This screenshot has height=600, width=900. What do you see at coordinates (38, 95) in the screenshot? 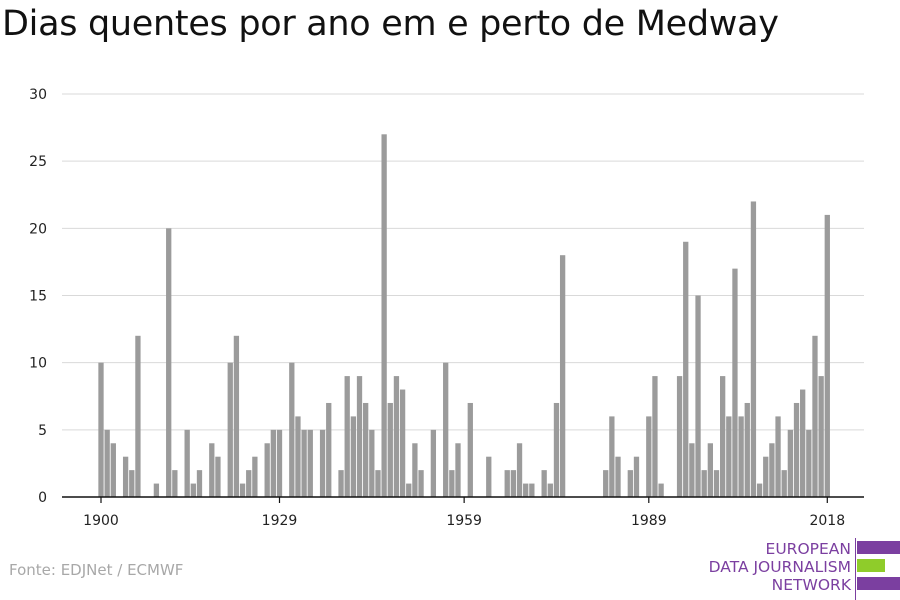
I see `y-tick-label: 30` at bounding box center [38, 95].